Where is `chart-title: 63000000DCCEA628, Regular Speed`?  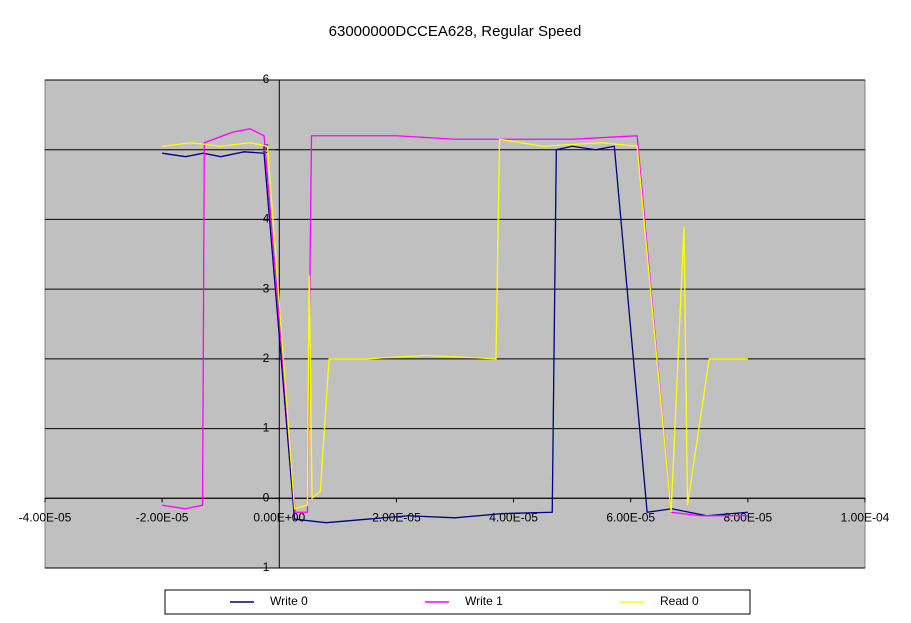 chart-title: 63000000DCCEA628, Regular Speed is located at coordinates (455, 31).